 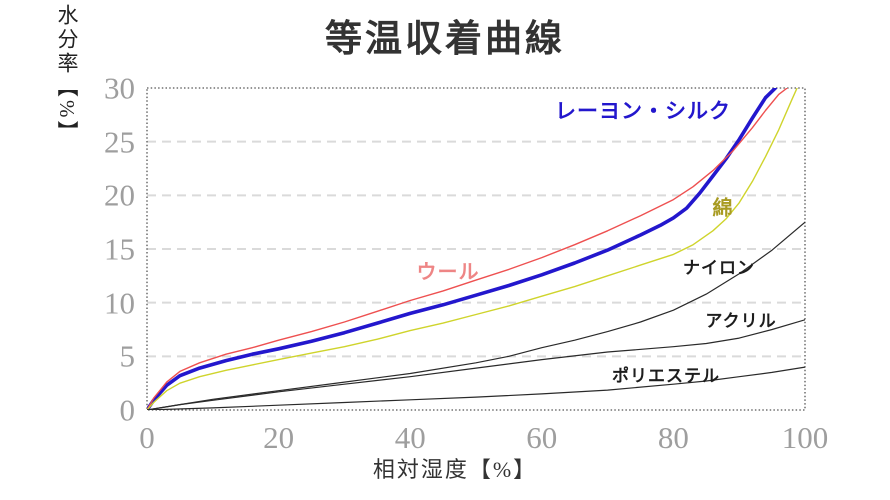 I want to click on series-label-3: ナイロン, so click(x=719, y=268).